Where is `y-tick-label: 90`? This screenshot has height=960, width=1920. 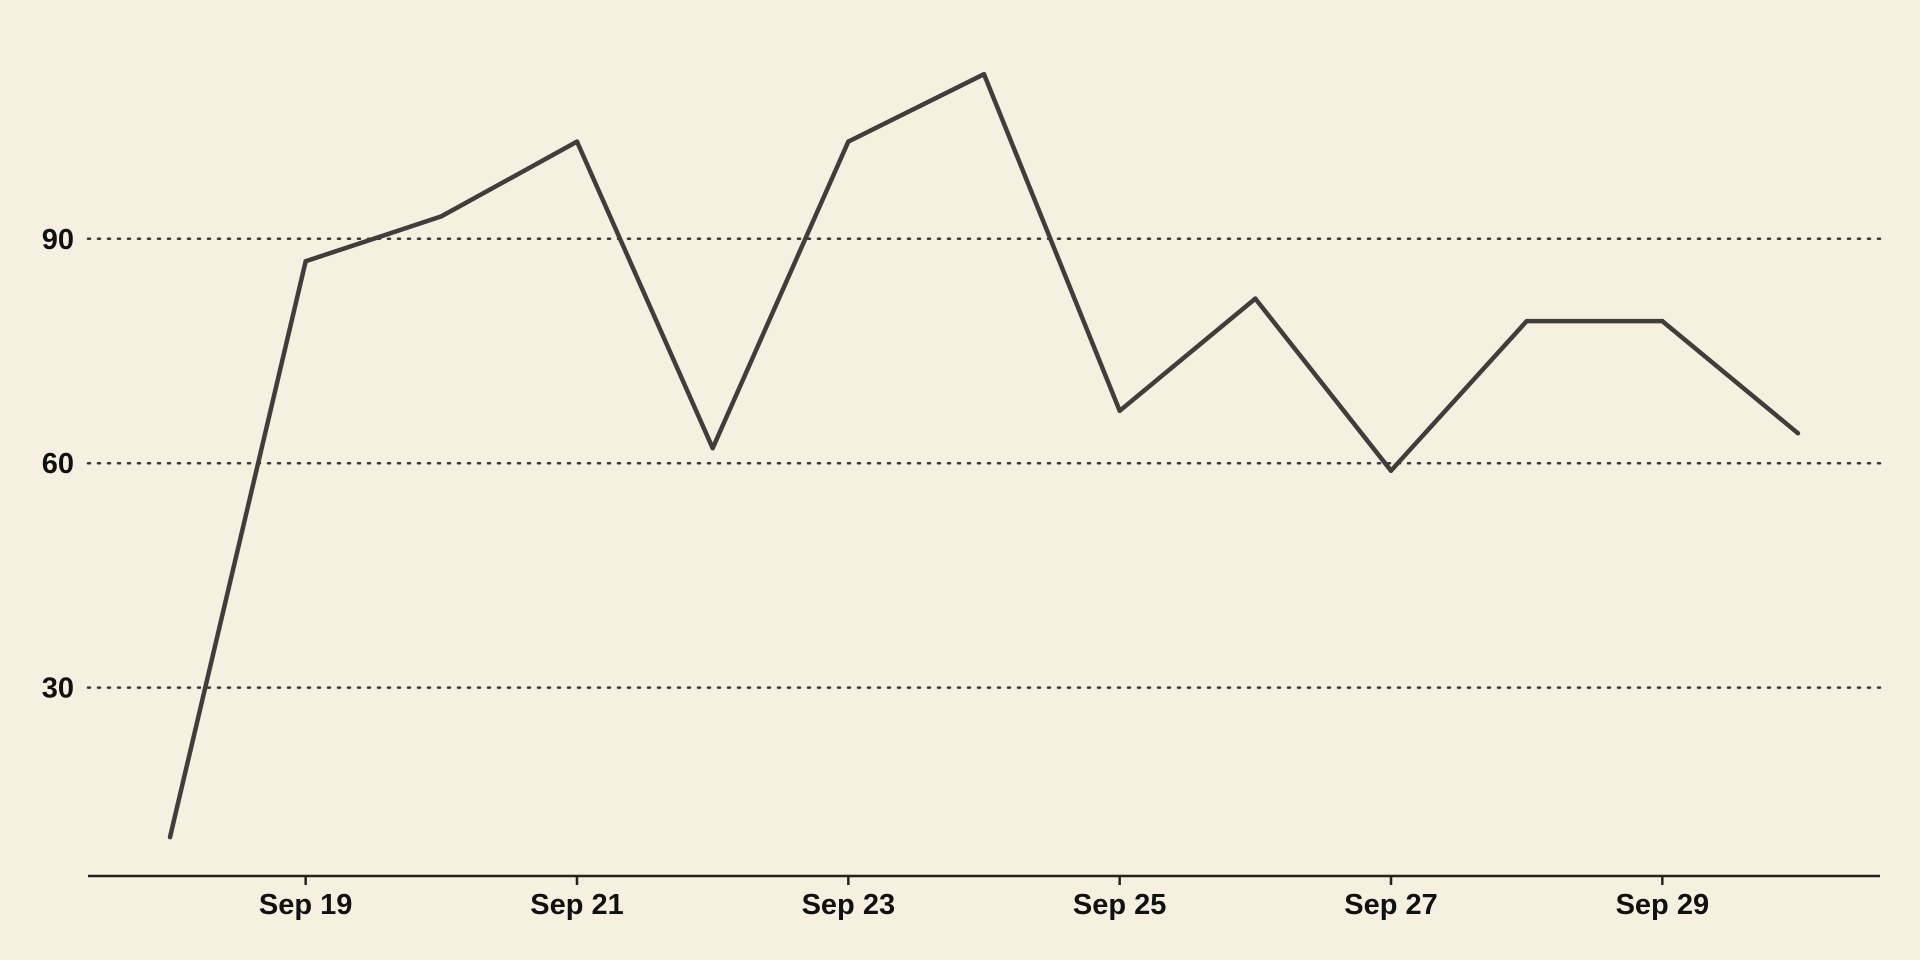 y-tick-label: 90 is located at coordinates (58, 240).